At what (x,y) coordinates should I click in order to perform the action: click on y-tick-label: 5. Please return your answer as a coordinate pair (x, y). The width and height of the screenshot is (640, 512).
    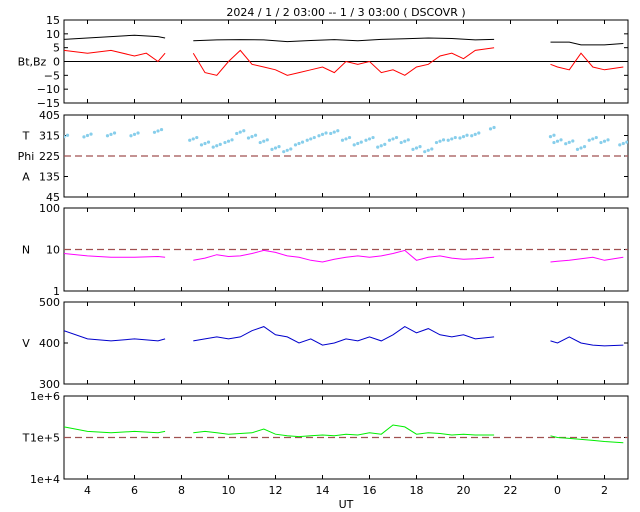
    Looking at the image, I should click on (56, 48).